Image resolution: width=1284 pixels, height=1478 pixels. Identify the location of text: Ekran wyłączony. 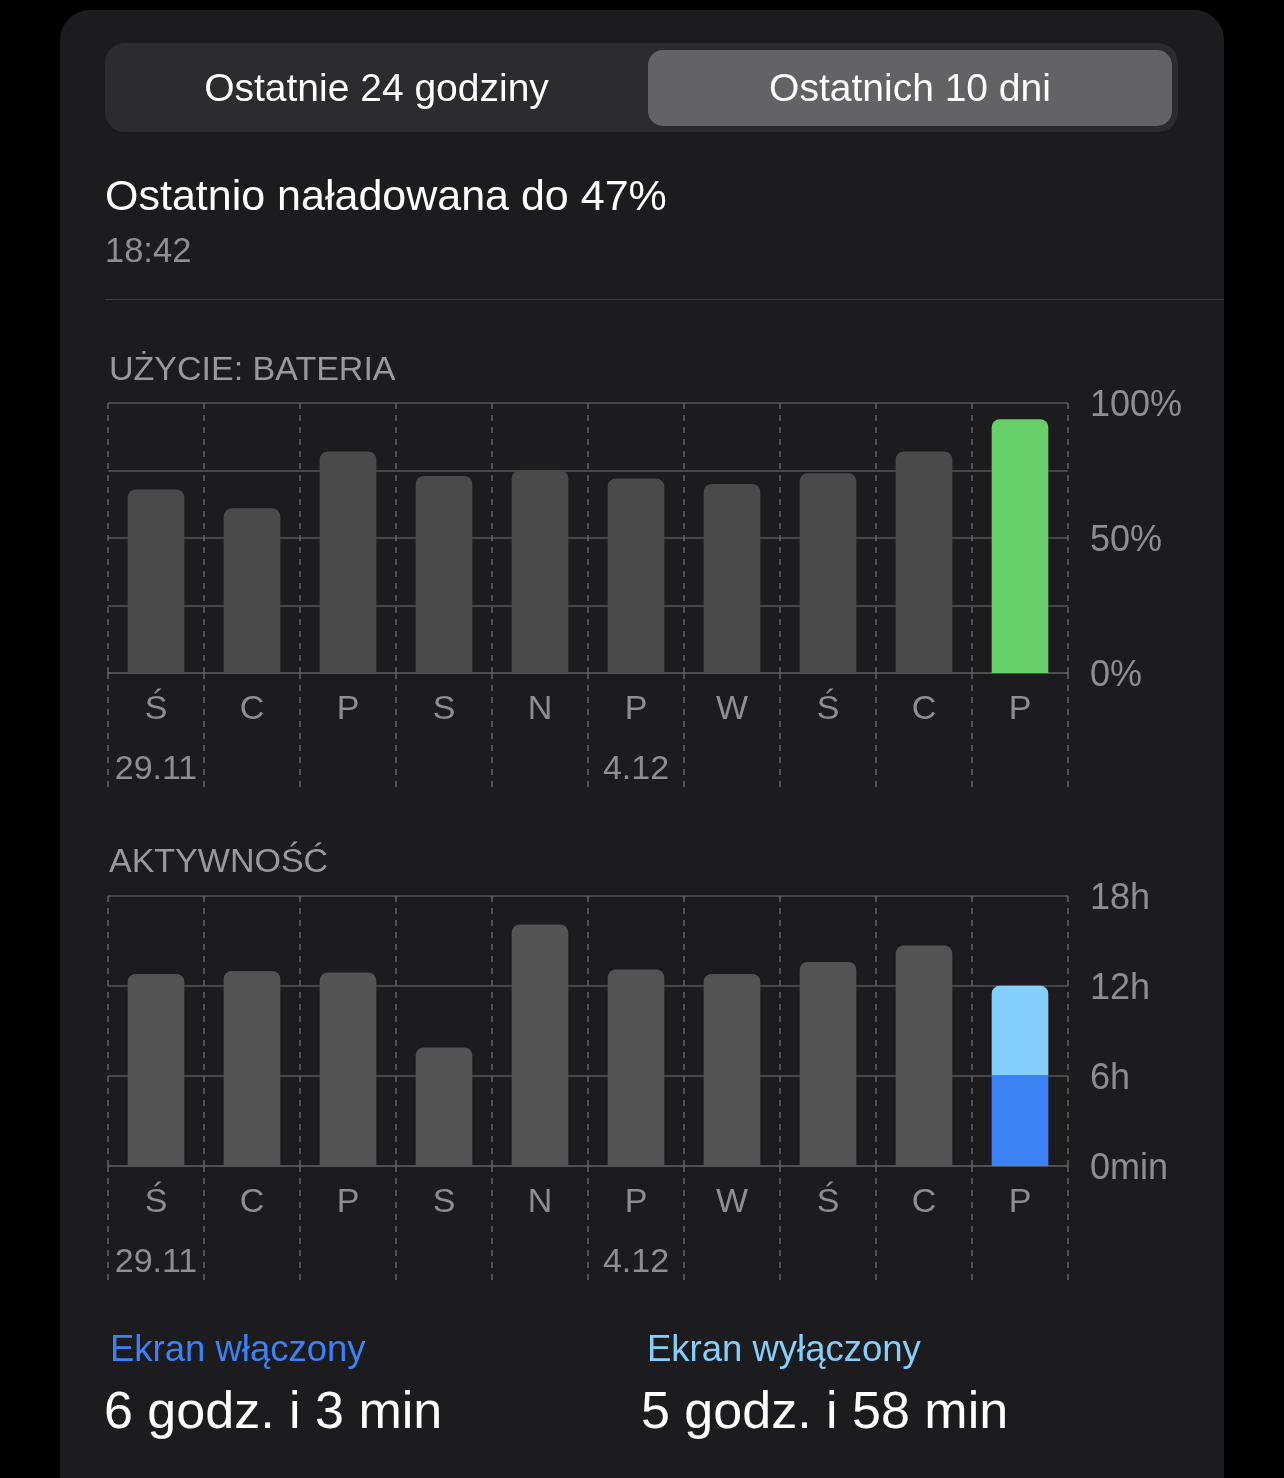
(784, 1348).